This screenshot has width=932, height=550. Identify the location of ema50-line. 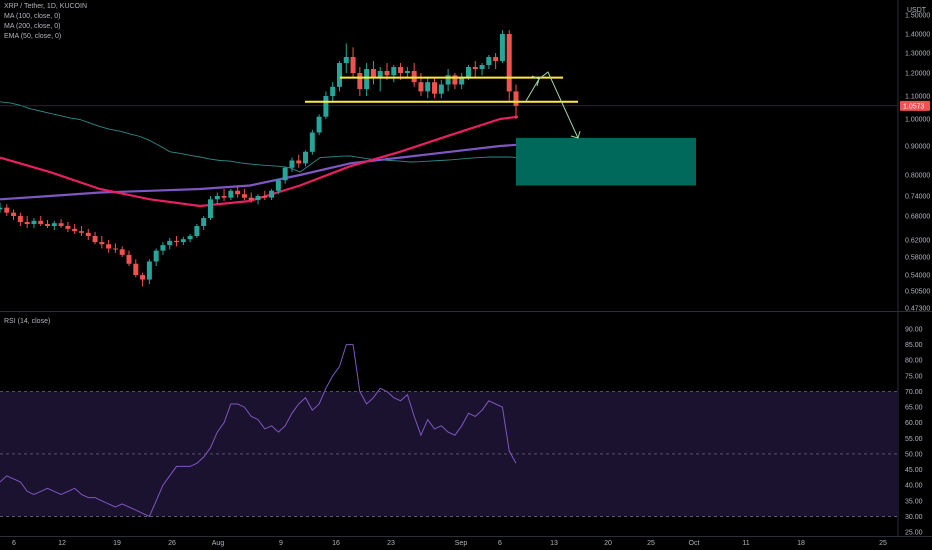
(259, 161).